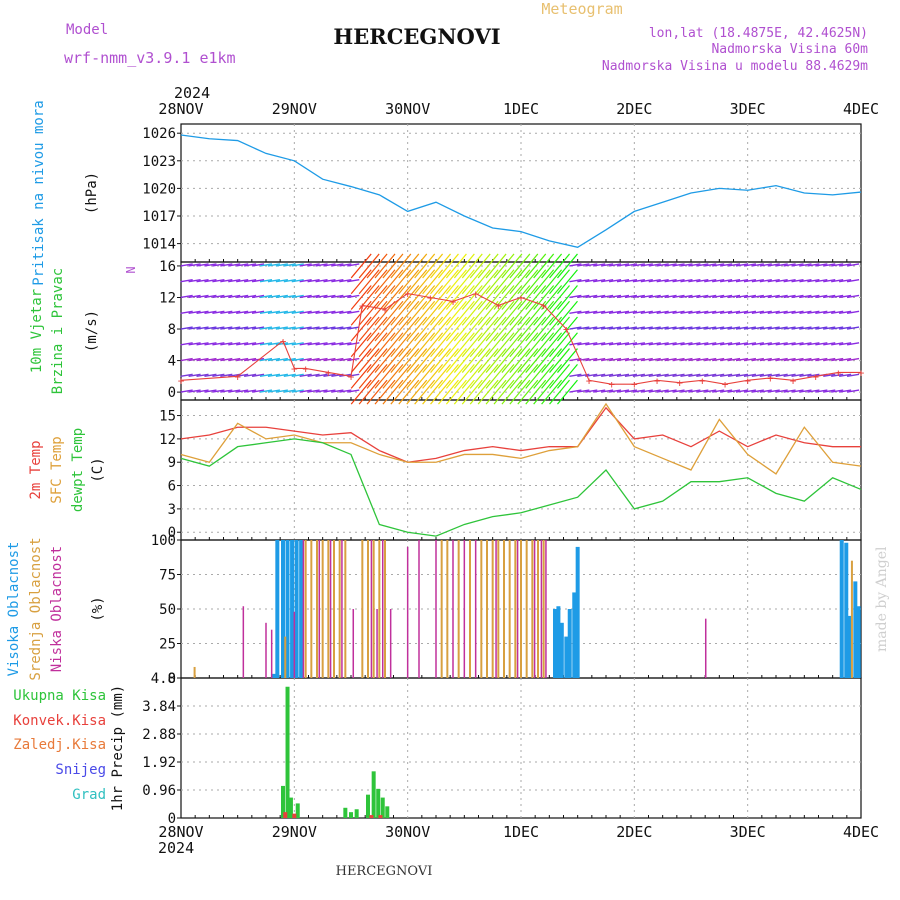 The height and width of the screenshot is (900, 900). Describe the element at coordinates (159, 791) in the screenshot. I see `y-tick-label: 0.96` at that location.